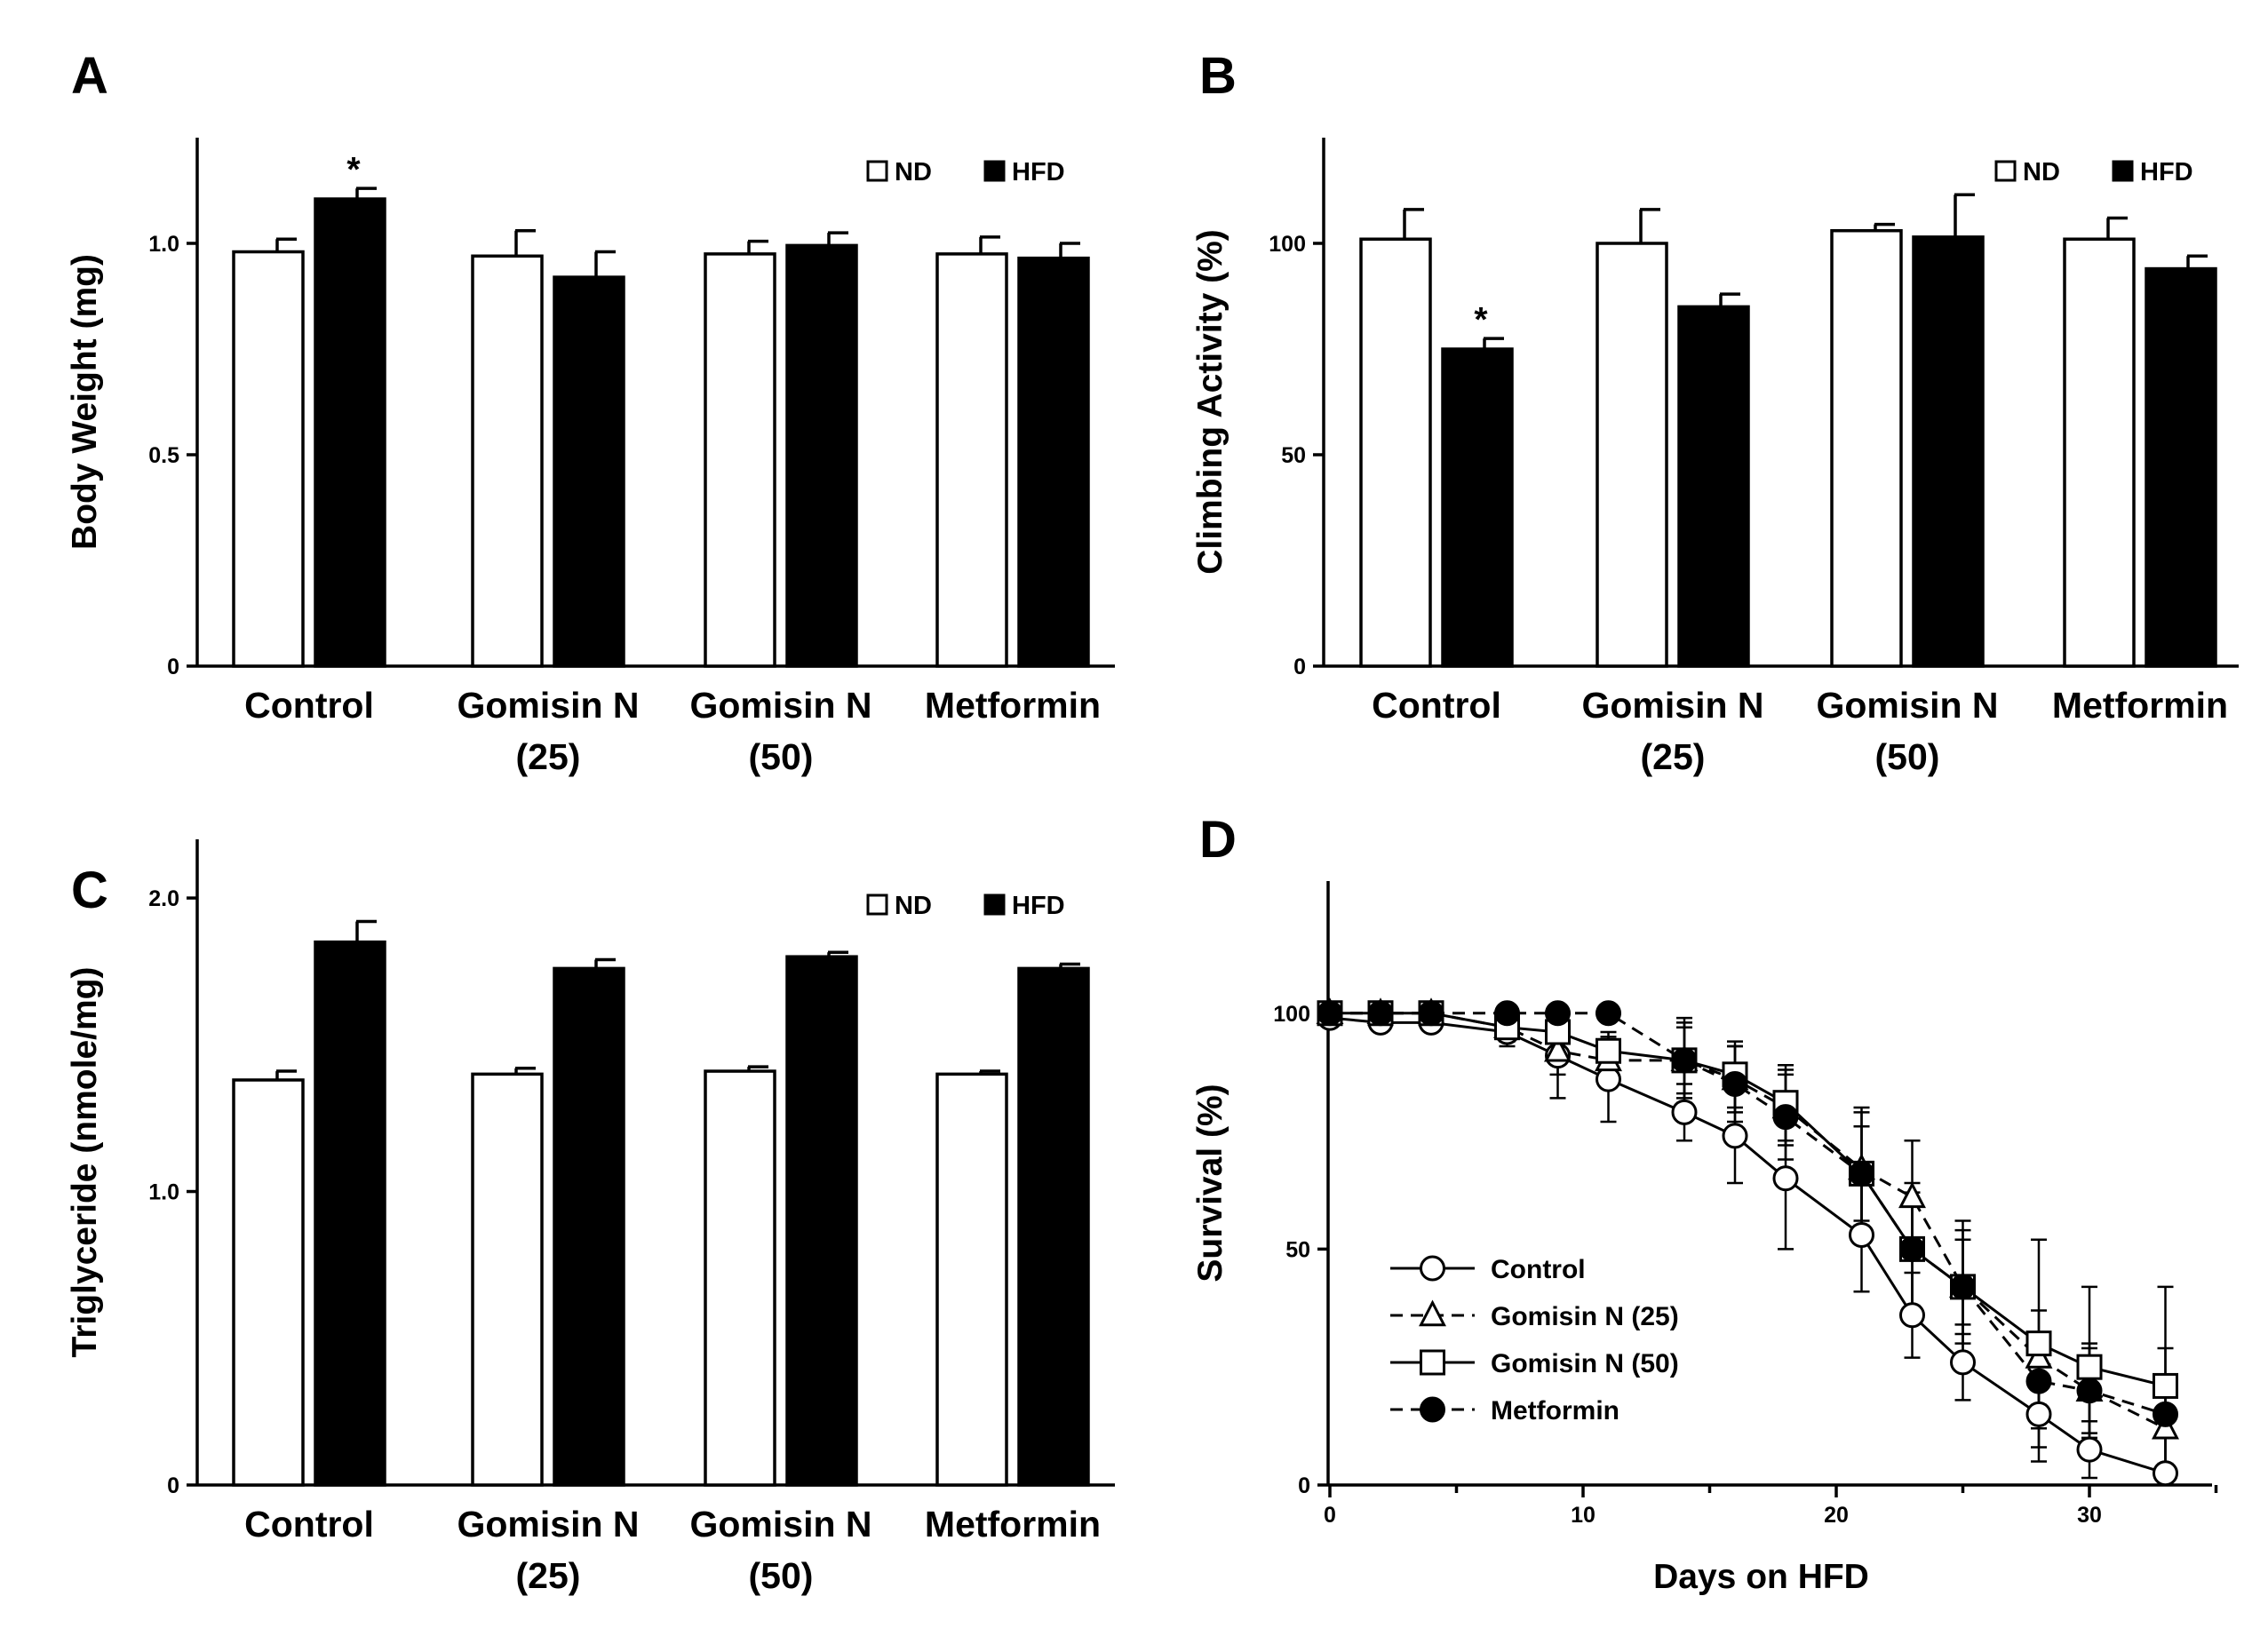  I want to click on panel-letter-d: D, so click(1218, 840).